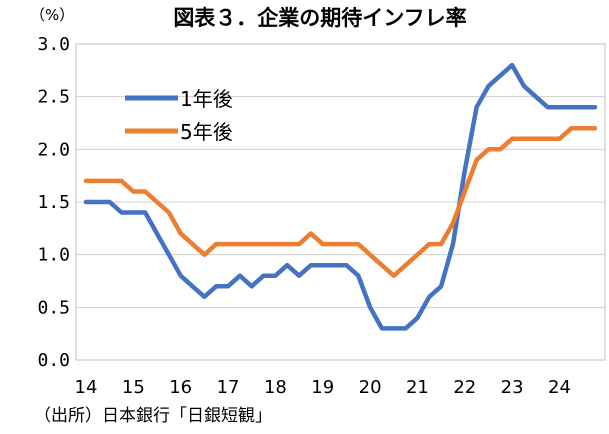  What do you see at coordinates (464, 387) in the screenshot?
I see `x-tick-label: 22` at bounding box center [464, 387].